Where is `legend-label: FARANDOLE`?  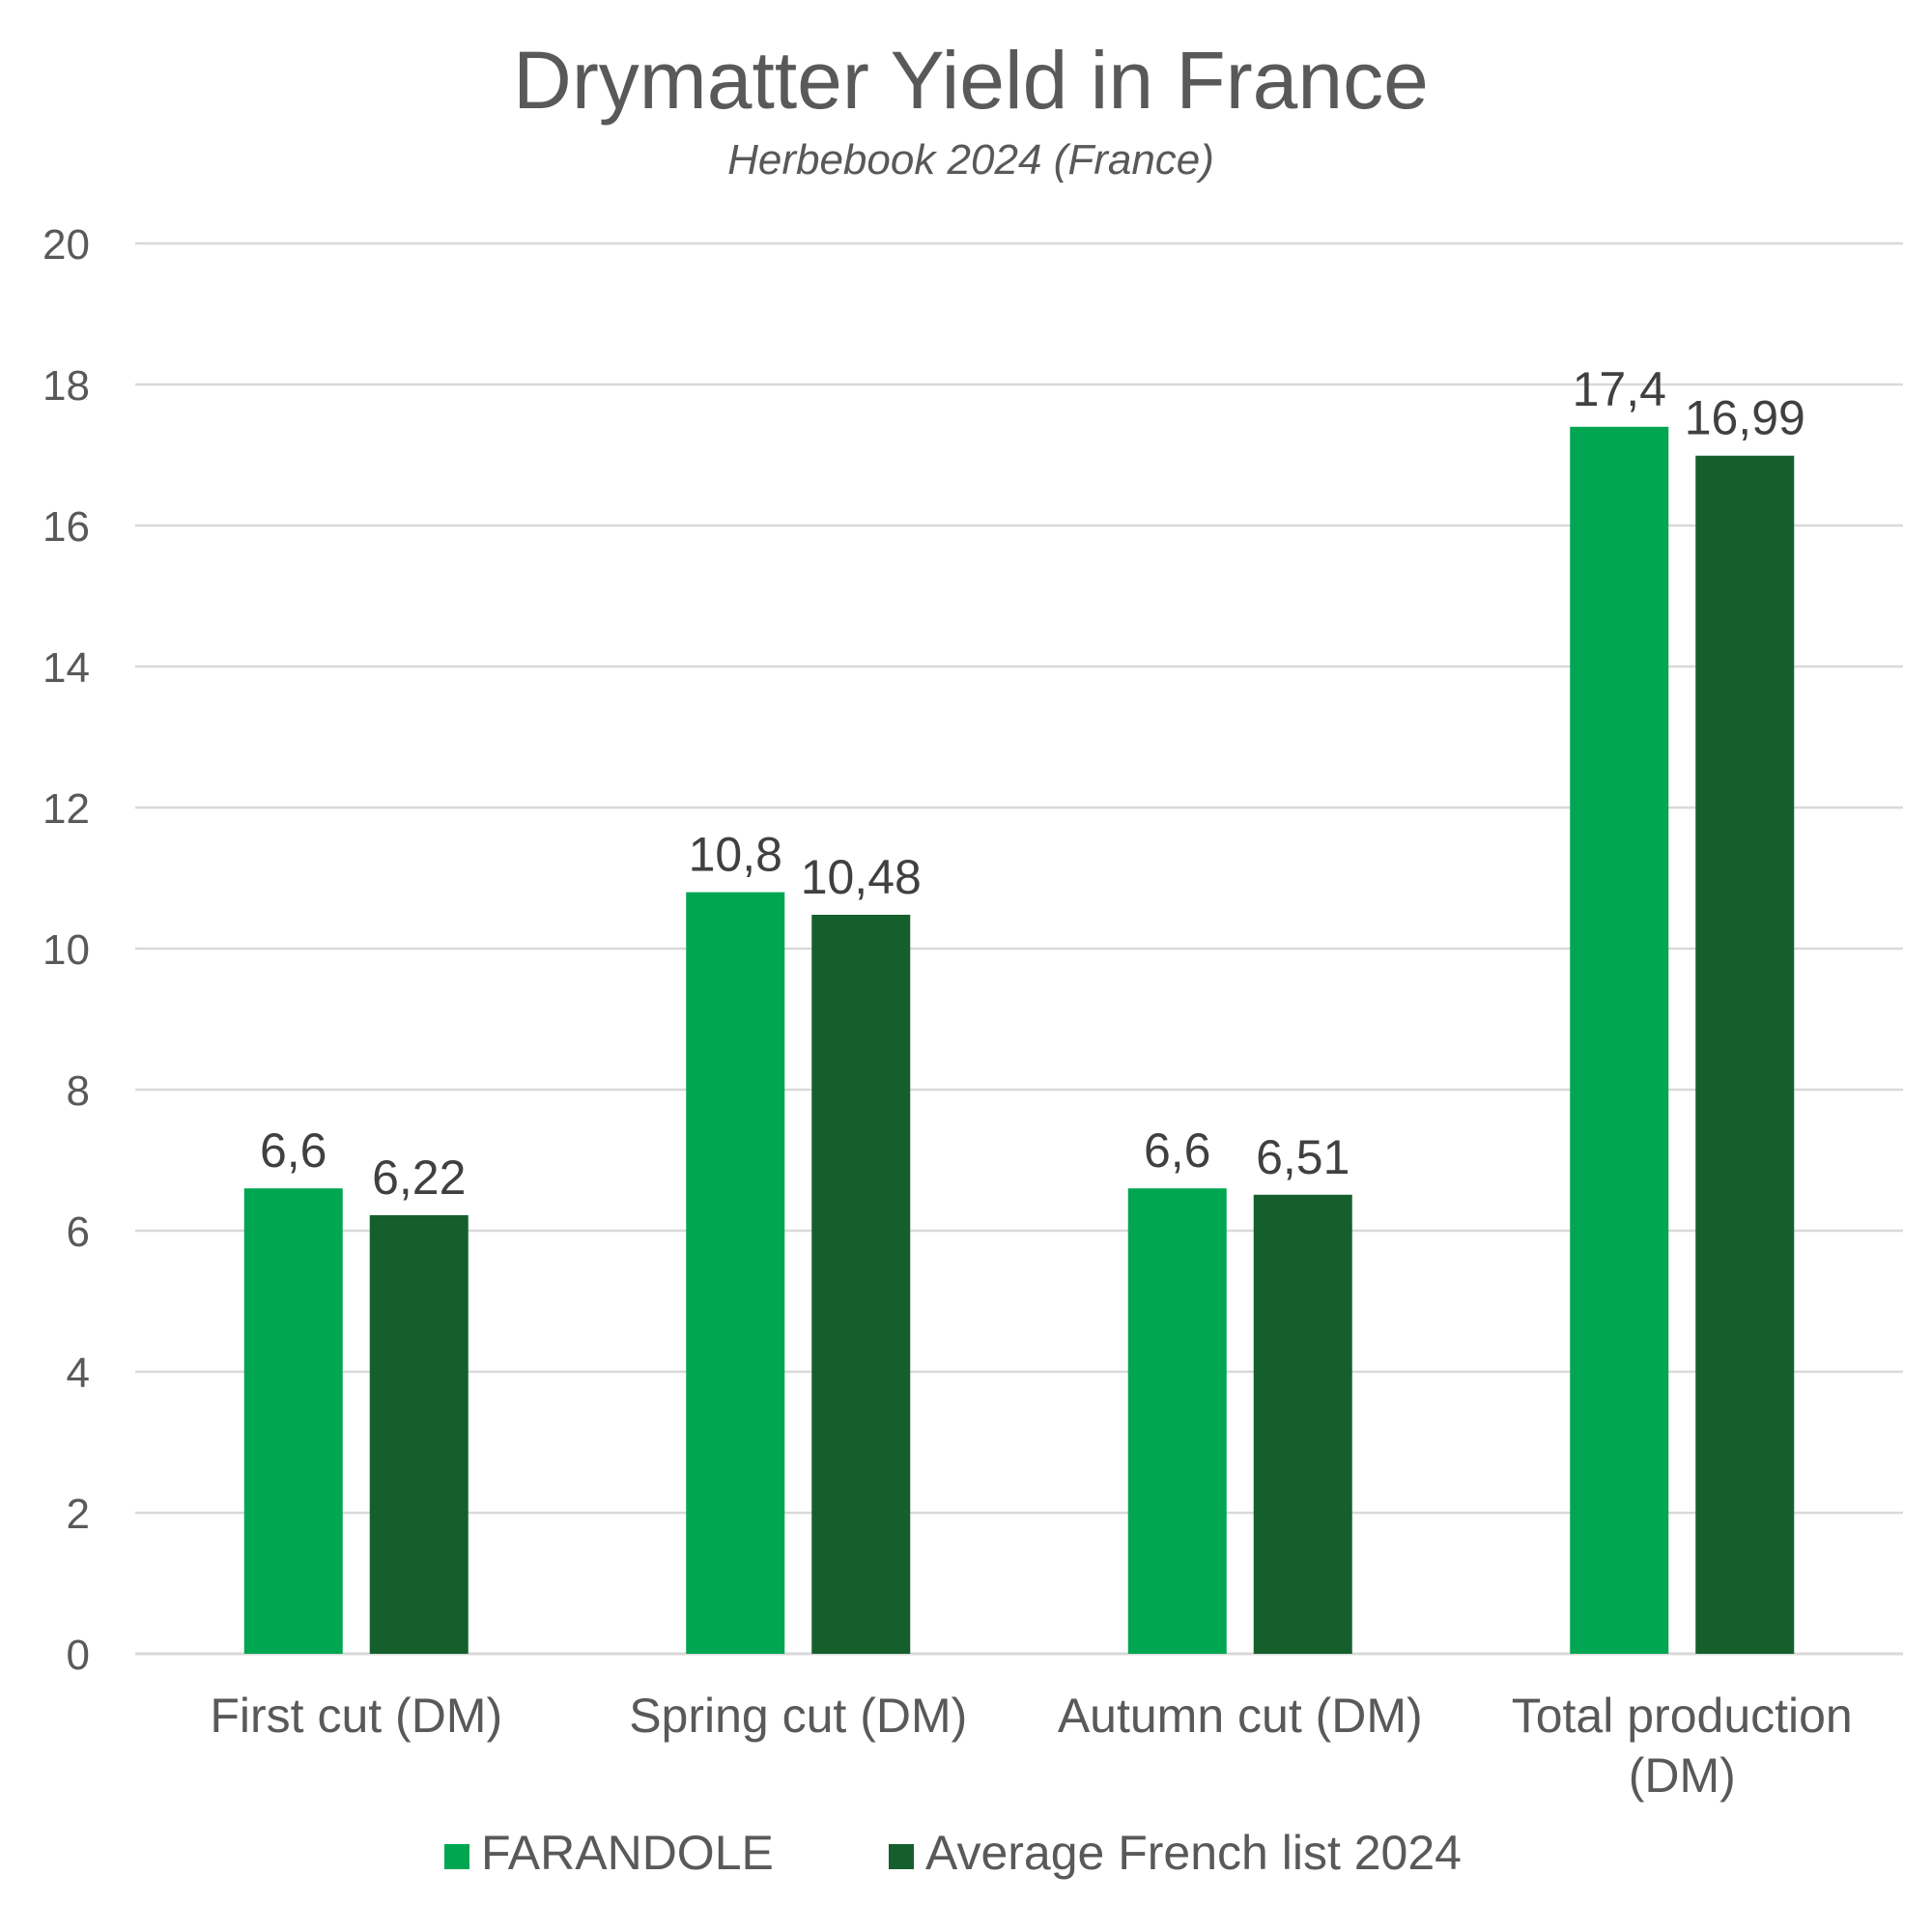
legend-label: FARANDOLE is located at coordinates (627, 1853).